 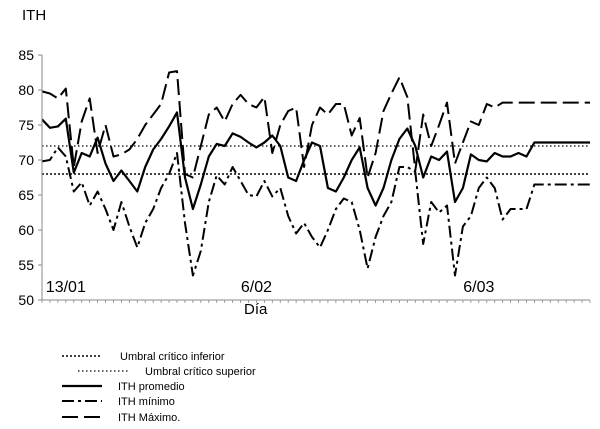 What do you see at coordinates (26, 160) in the screenshot?
I see `y-tick-label: 70` at bounding box center [26, 160].